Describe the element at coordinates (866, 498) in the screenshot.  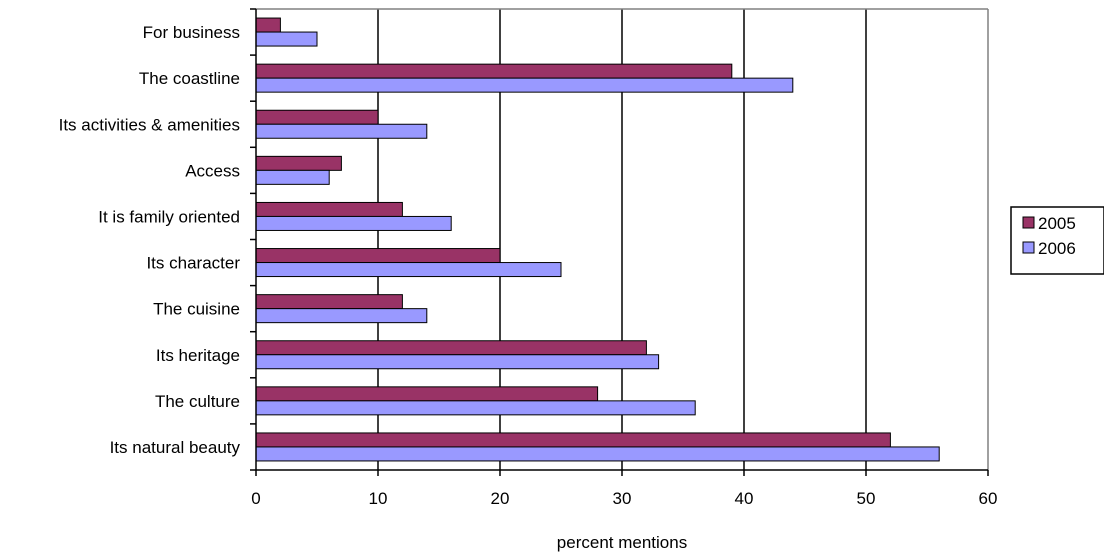
I see `x-tick-label: 50` at that location.